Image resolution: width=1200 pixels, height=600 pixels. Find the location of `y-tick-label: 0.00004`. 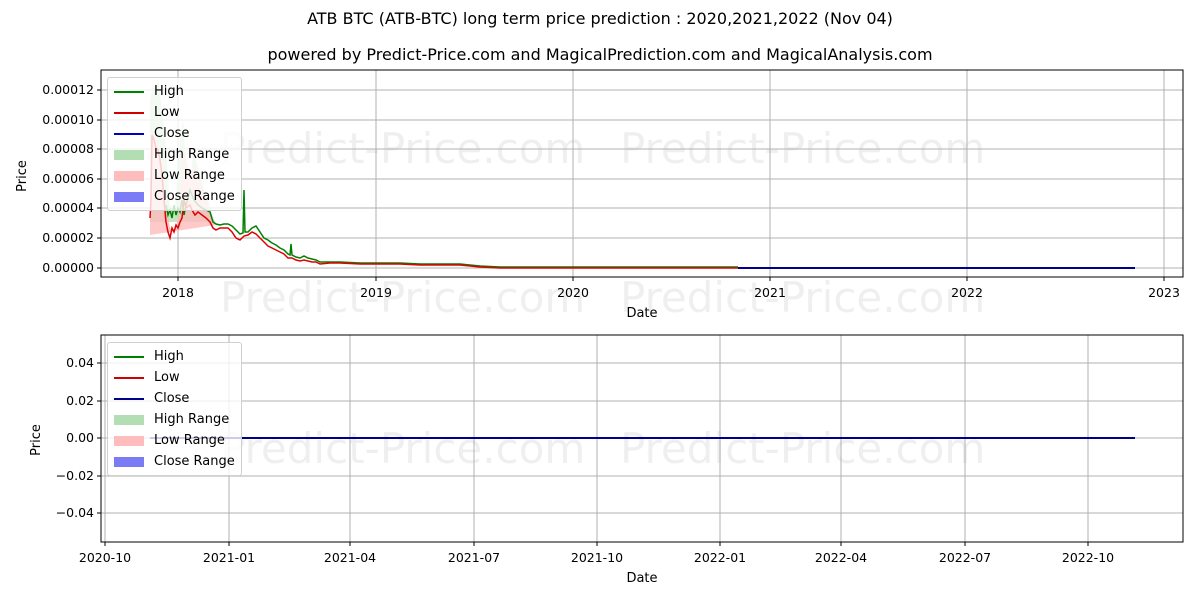

y-tick-label: 0.00004 is located at coordinates (68, 207).